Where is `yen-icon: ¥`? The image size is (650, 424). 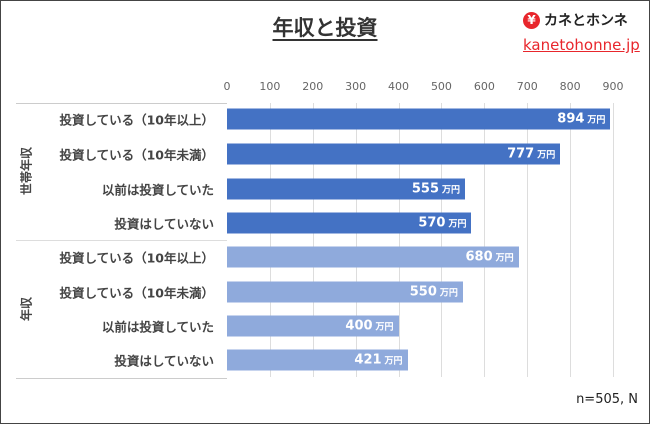
yen-icon: ¥ is located at coordinates (531, 20).